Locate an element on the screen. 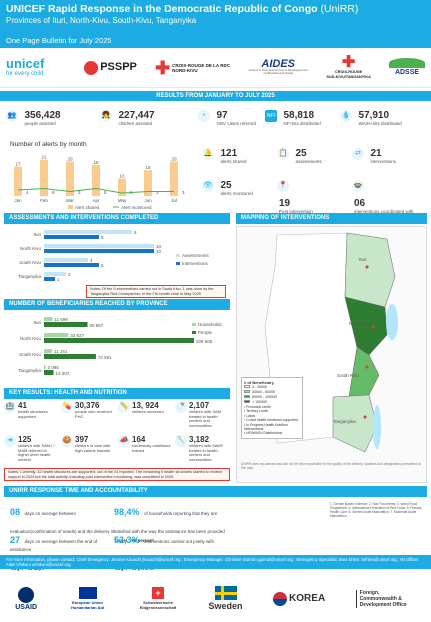  people-value: 60 857 is located at coordinates (97, 325).